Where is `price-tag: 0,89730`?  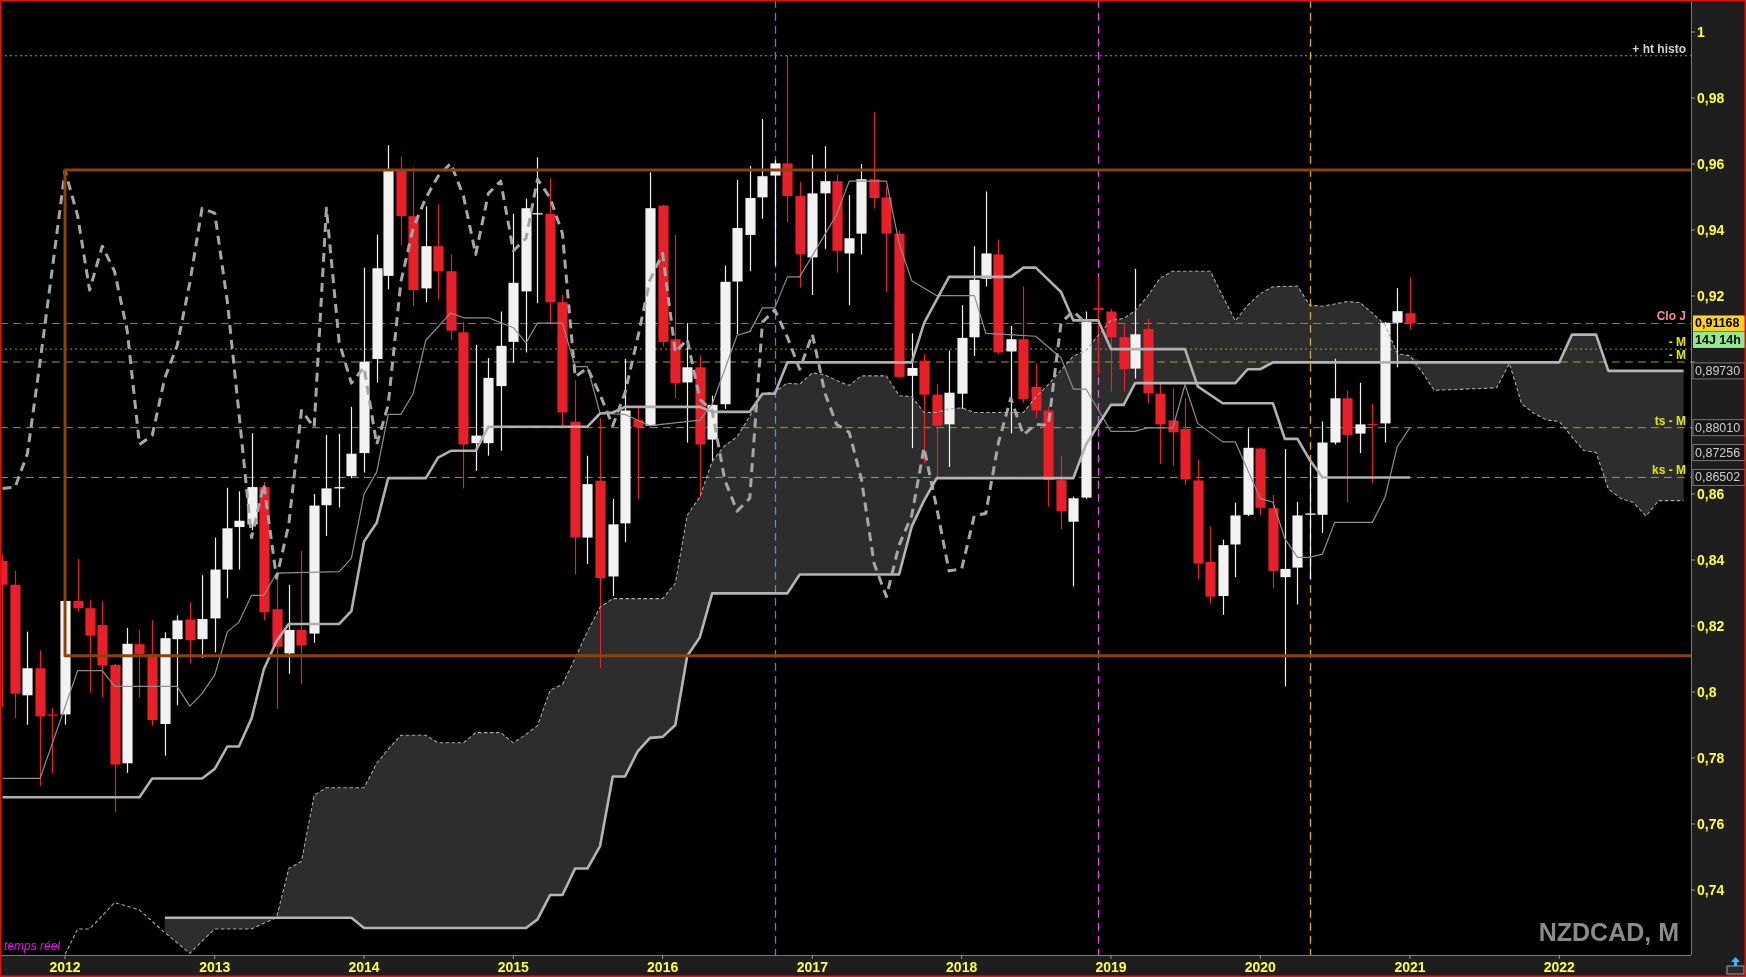
price-tag: 0,89730 is located at coordinates (1719, 371).